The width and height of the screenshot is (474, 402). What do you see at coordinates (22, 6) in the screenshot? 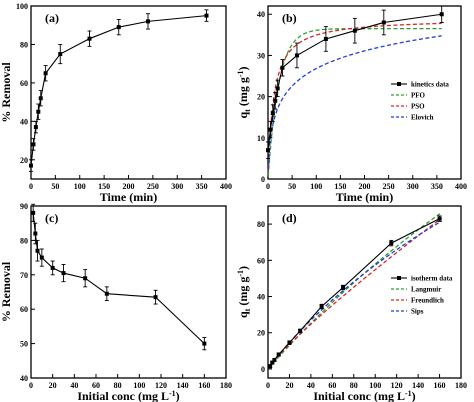
I see `y-tick-label: 100` at bounding box center [22, 6].